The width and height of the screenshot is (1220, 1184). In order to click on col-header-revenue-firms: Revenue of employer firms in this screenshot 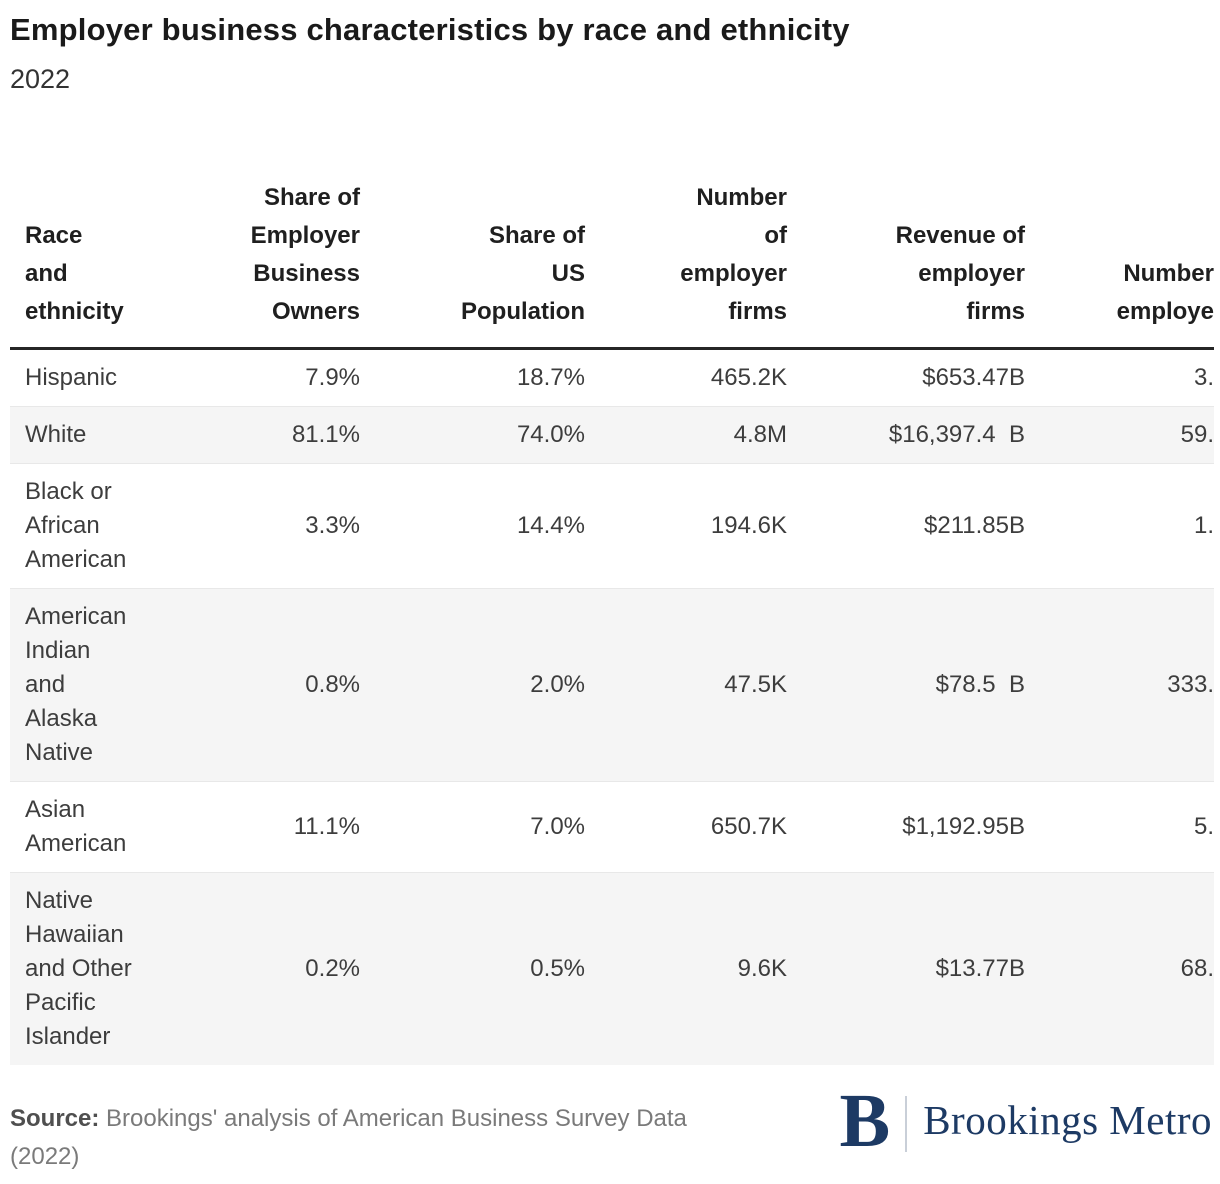, I will do `click(906, 264)`.